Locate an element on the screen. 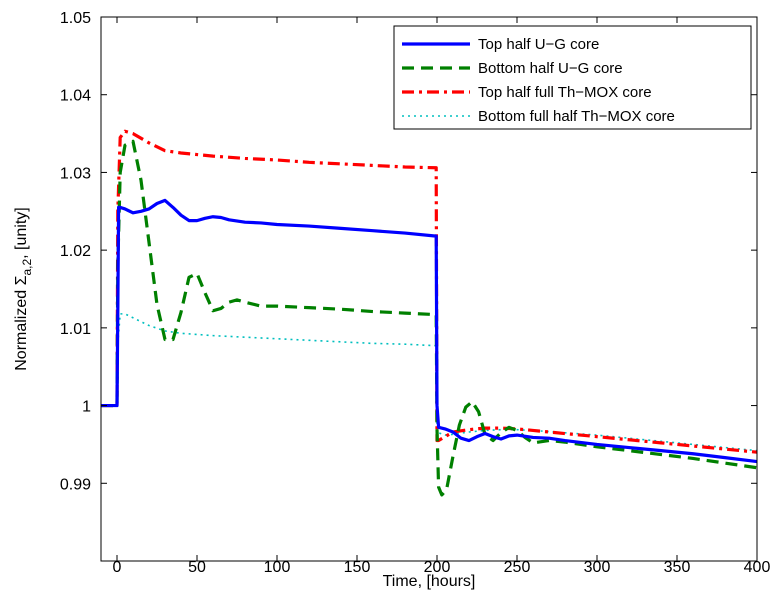  x-tick-label: 250 is located at coordinates (517, 567).